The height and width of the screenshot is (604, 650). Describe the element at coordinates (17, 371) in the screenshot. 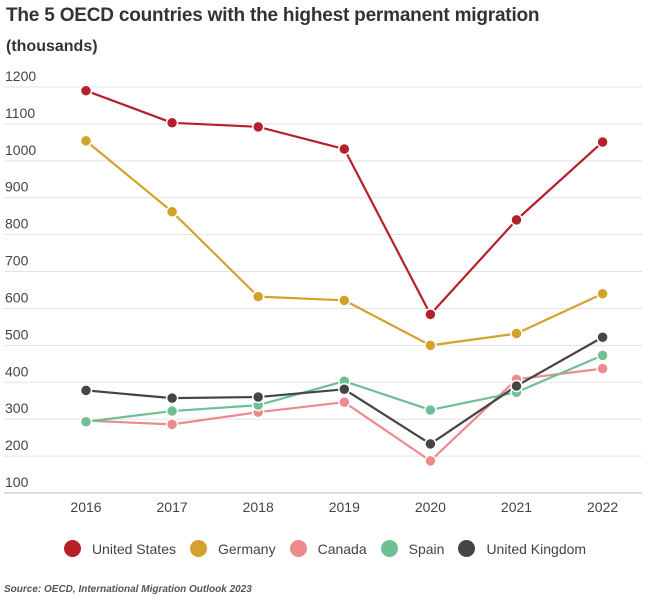

I see `y-tick-label: 400` at that location.